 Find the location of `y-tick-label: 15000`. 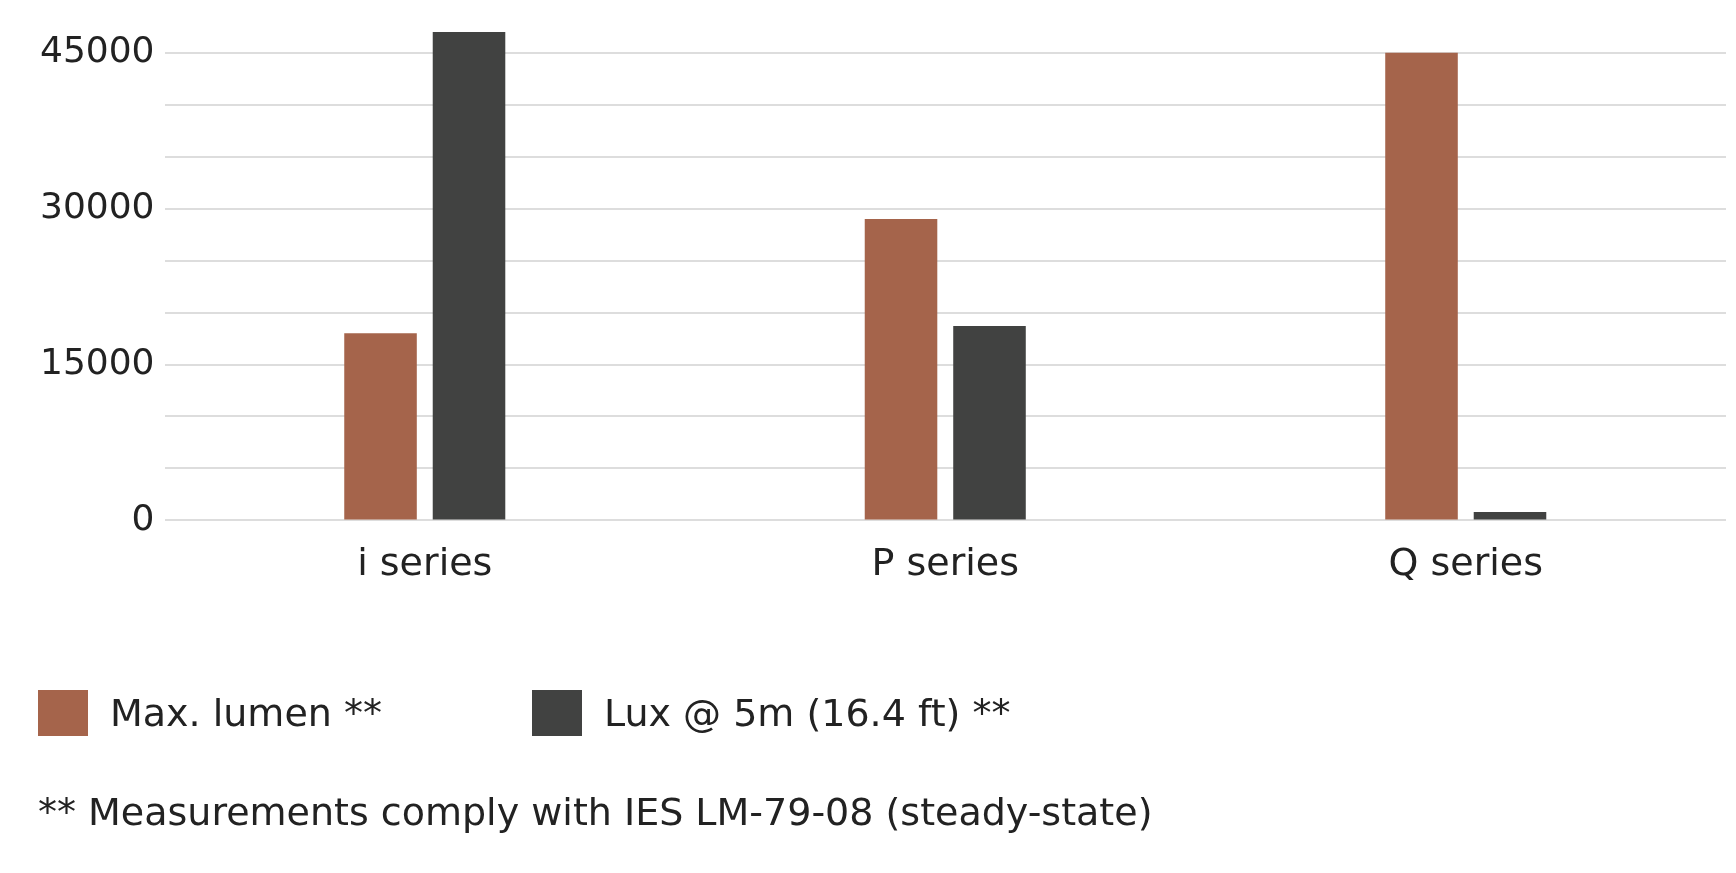

y-tick-label: 15000 is located at coordinates (97, 361).